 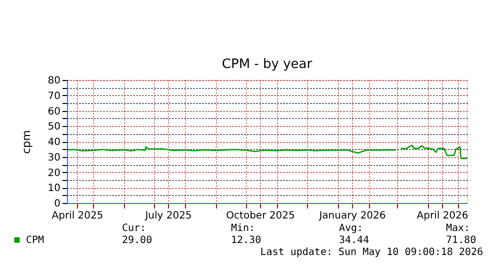 What do you see at coordinates (260, 216) in the screenshot?
I see `x-tick-label: October 2025` at bounding box center [260, 216].